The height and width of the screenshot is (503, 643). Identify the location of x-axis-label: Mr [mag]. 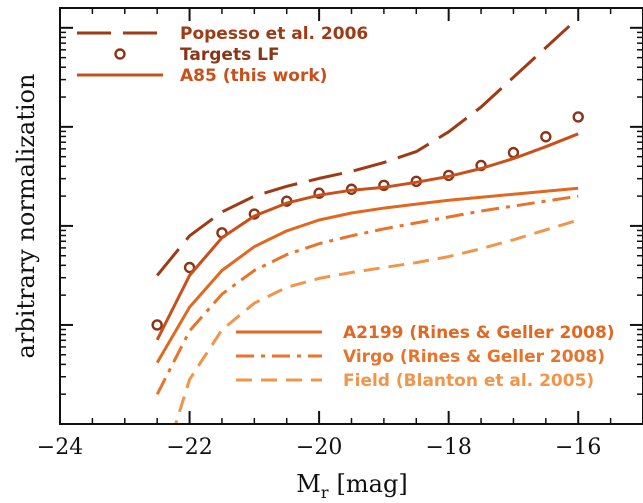
(351, 484).